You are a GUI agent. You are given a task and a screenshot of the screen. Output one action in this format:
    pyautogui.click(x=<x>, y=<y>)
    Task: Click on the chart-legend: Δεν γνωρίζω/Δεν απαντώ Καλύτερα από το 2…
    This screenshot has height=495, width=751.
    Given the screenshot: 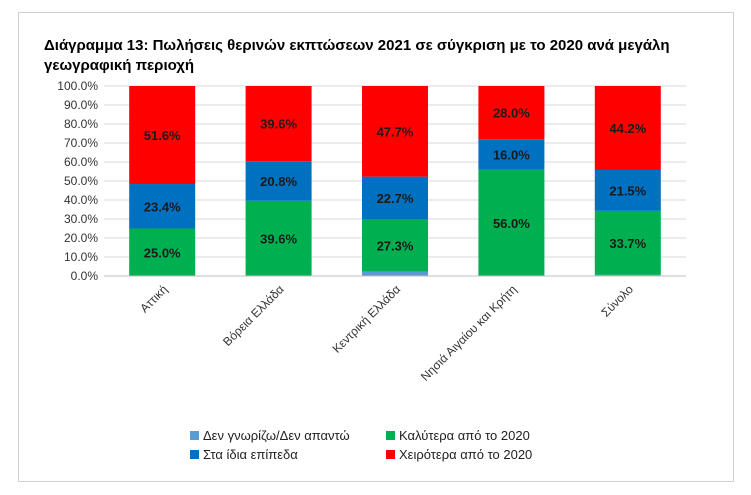 What is the action you would take?
    pyautogui.click(x=400, y=445)
    